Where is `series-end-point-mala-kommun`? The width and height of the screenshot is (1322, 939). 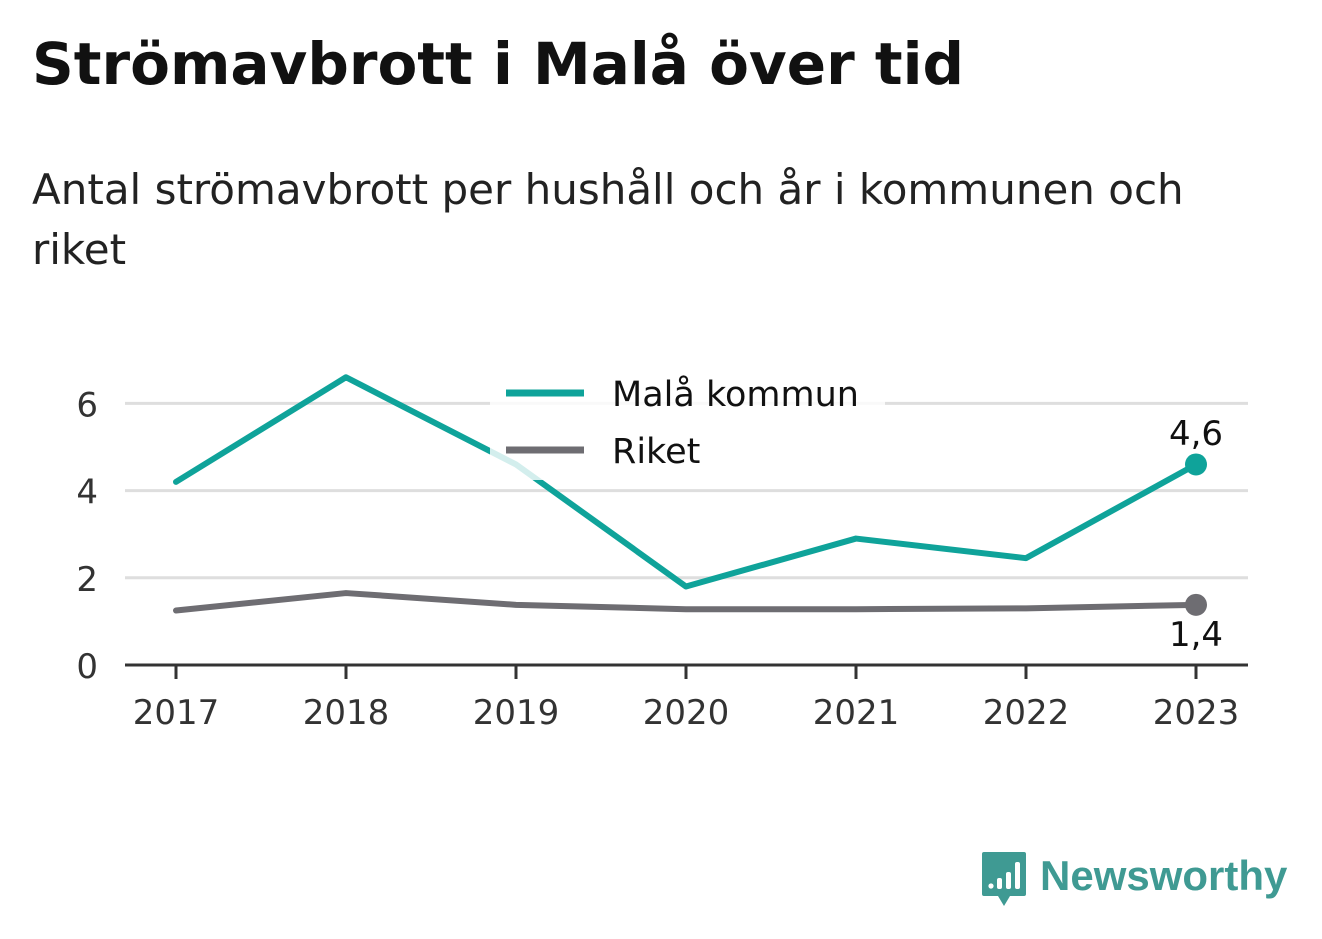
series-end-point-mala-kommun is located at coordinates (1196, 464).